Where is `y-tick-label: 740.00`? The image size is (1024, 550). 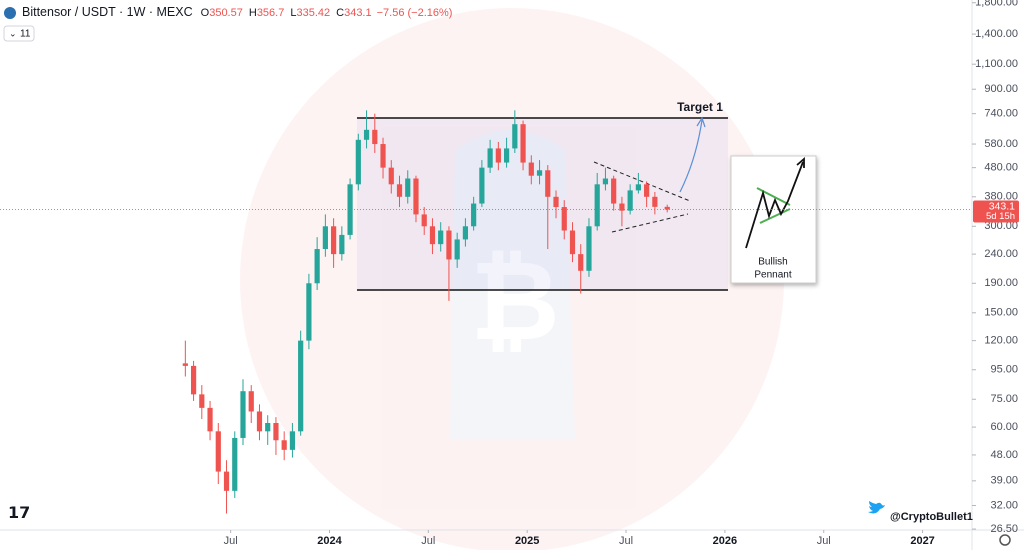
y-tick-label: 740.00 is located at coordinates (1001, 114).